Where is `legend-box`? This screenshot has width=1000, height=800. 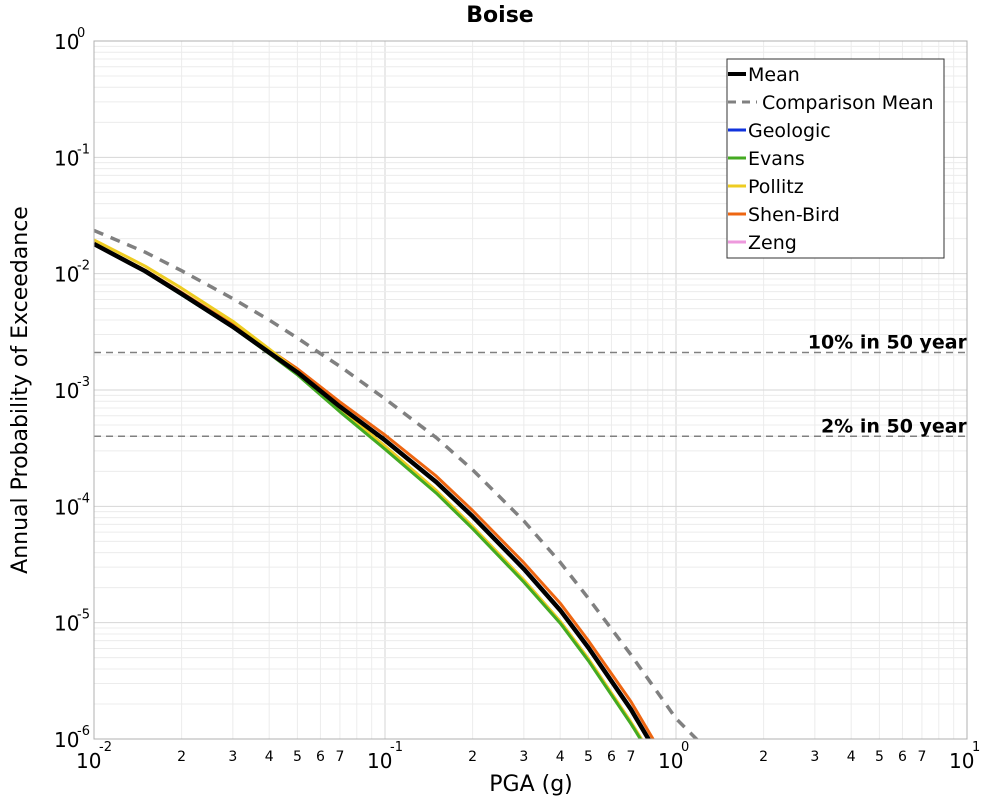 legend-box is located at coordinates (835, 158).